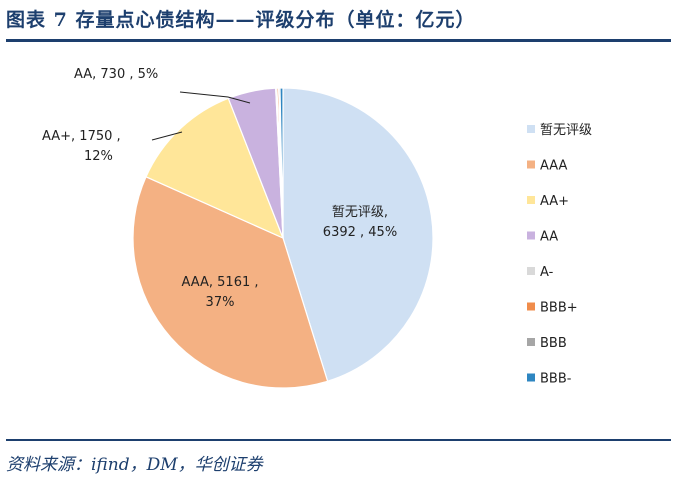 This screenshot has width=677, height=489. What do you see at coordinates (531, 164) in the screenshot?
I see `legend-swatch-AAA` at bounding box center [531, 164].